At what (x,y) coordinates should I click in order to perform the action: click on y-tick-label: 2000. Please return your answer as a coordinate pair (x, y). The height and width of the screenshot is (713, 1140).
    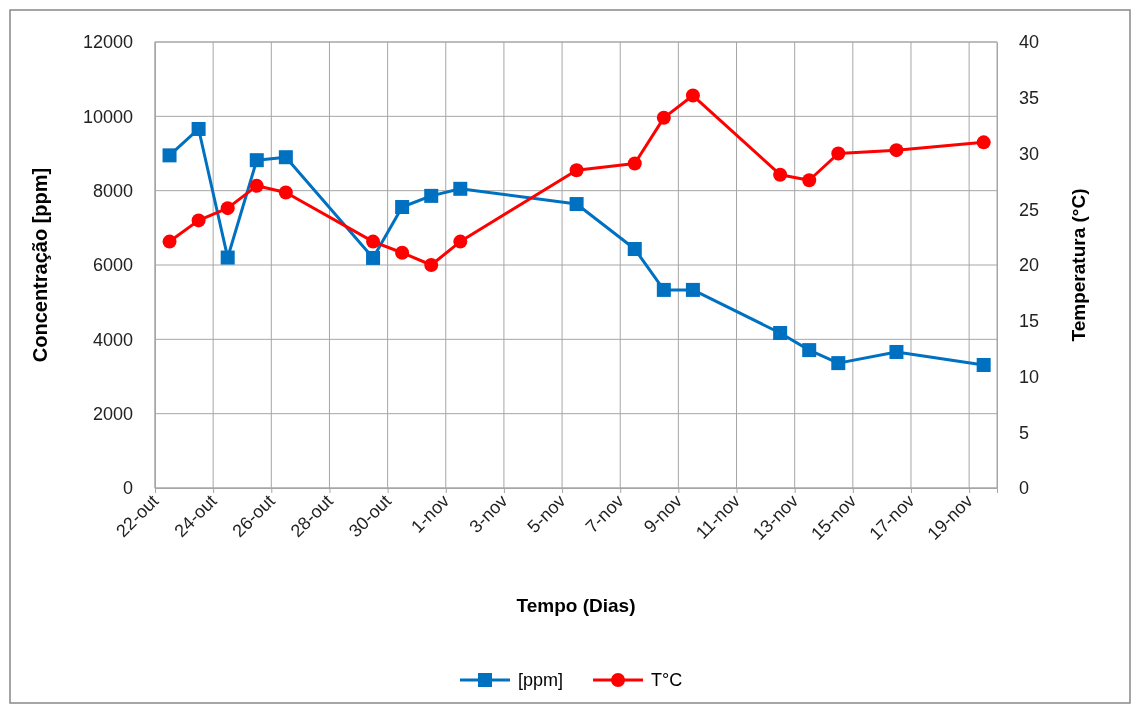
    Looking at the image, I should click on (112, 413).